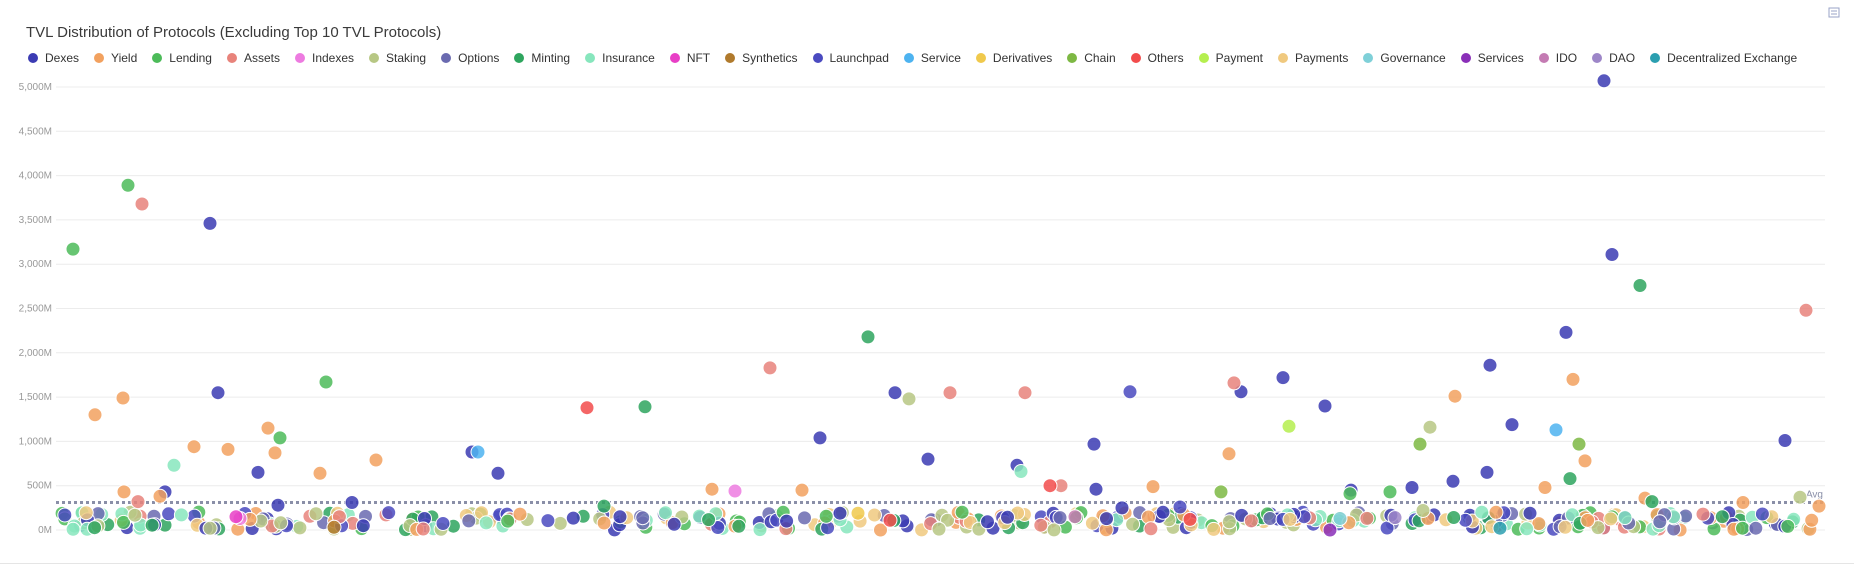  I want to click on legend-item: Assets, so click(253, 58).